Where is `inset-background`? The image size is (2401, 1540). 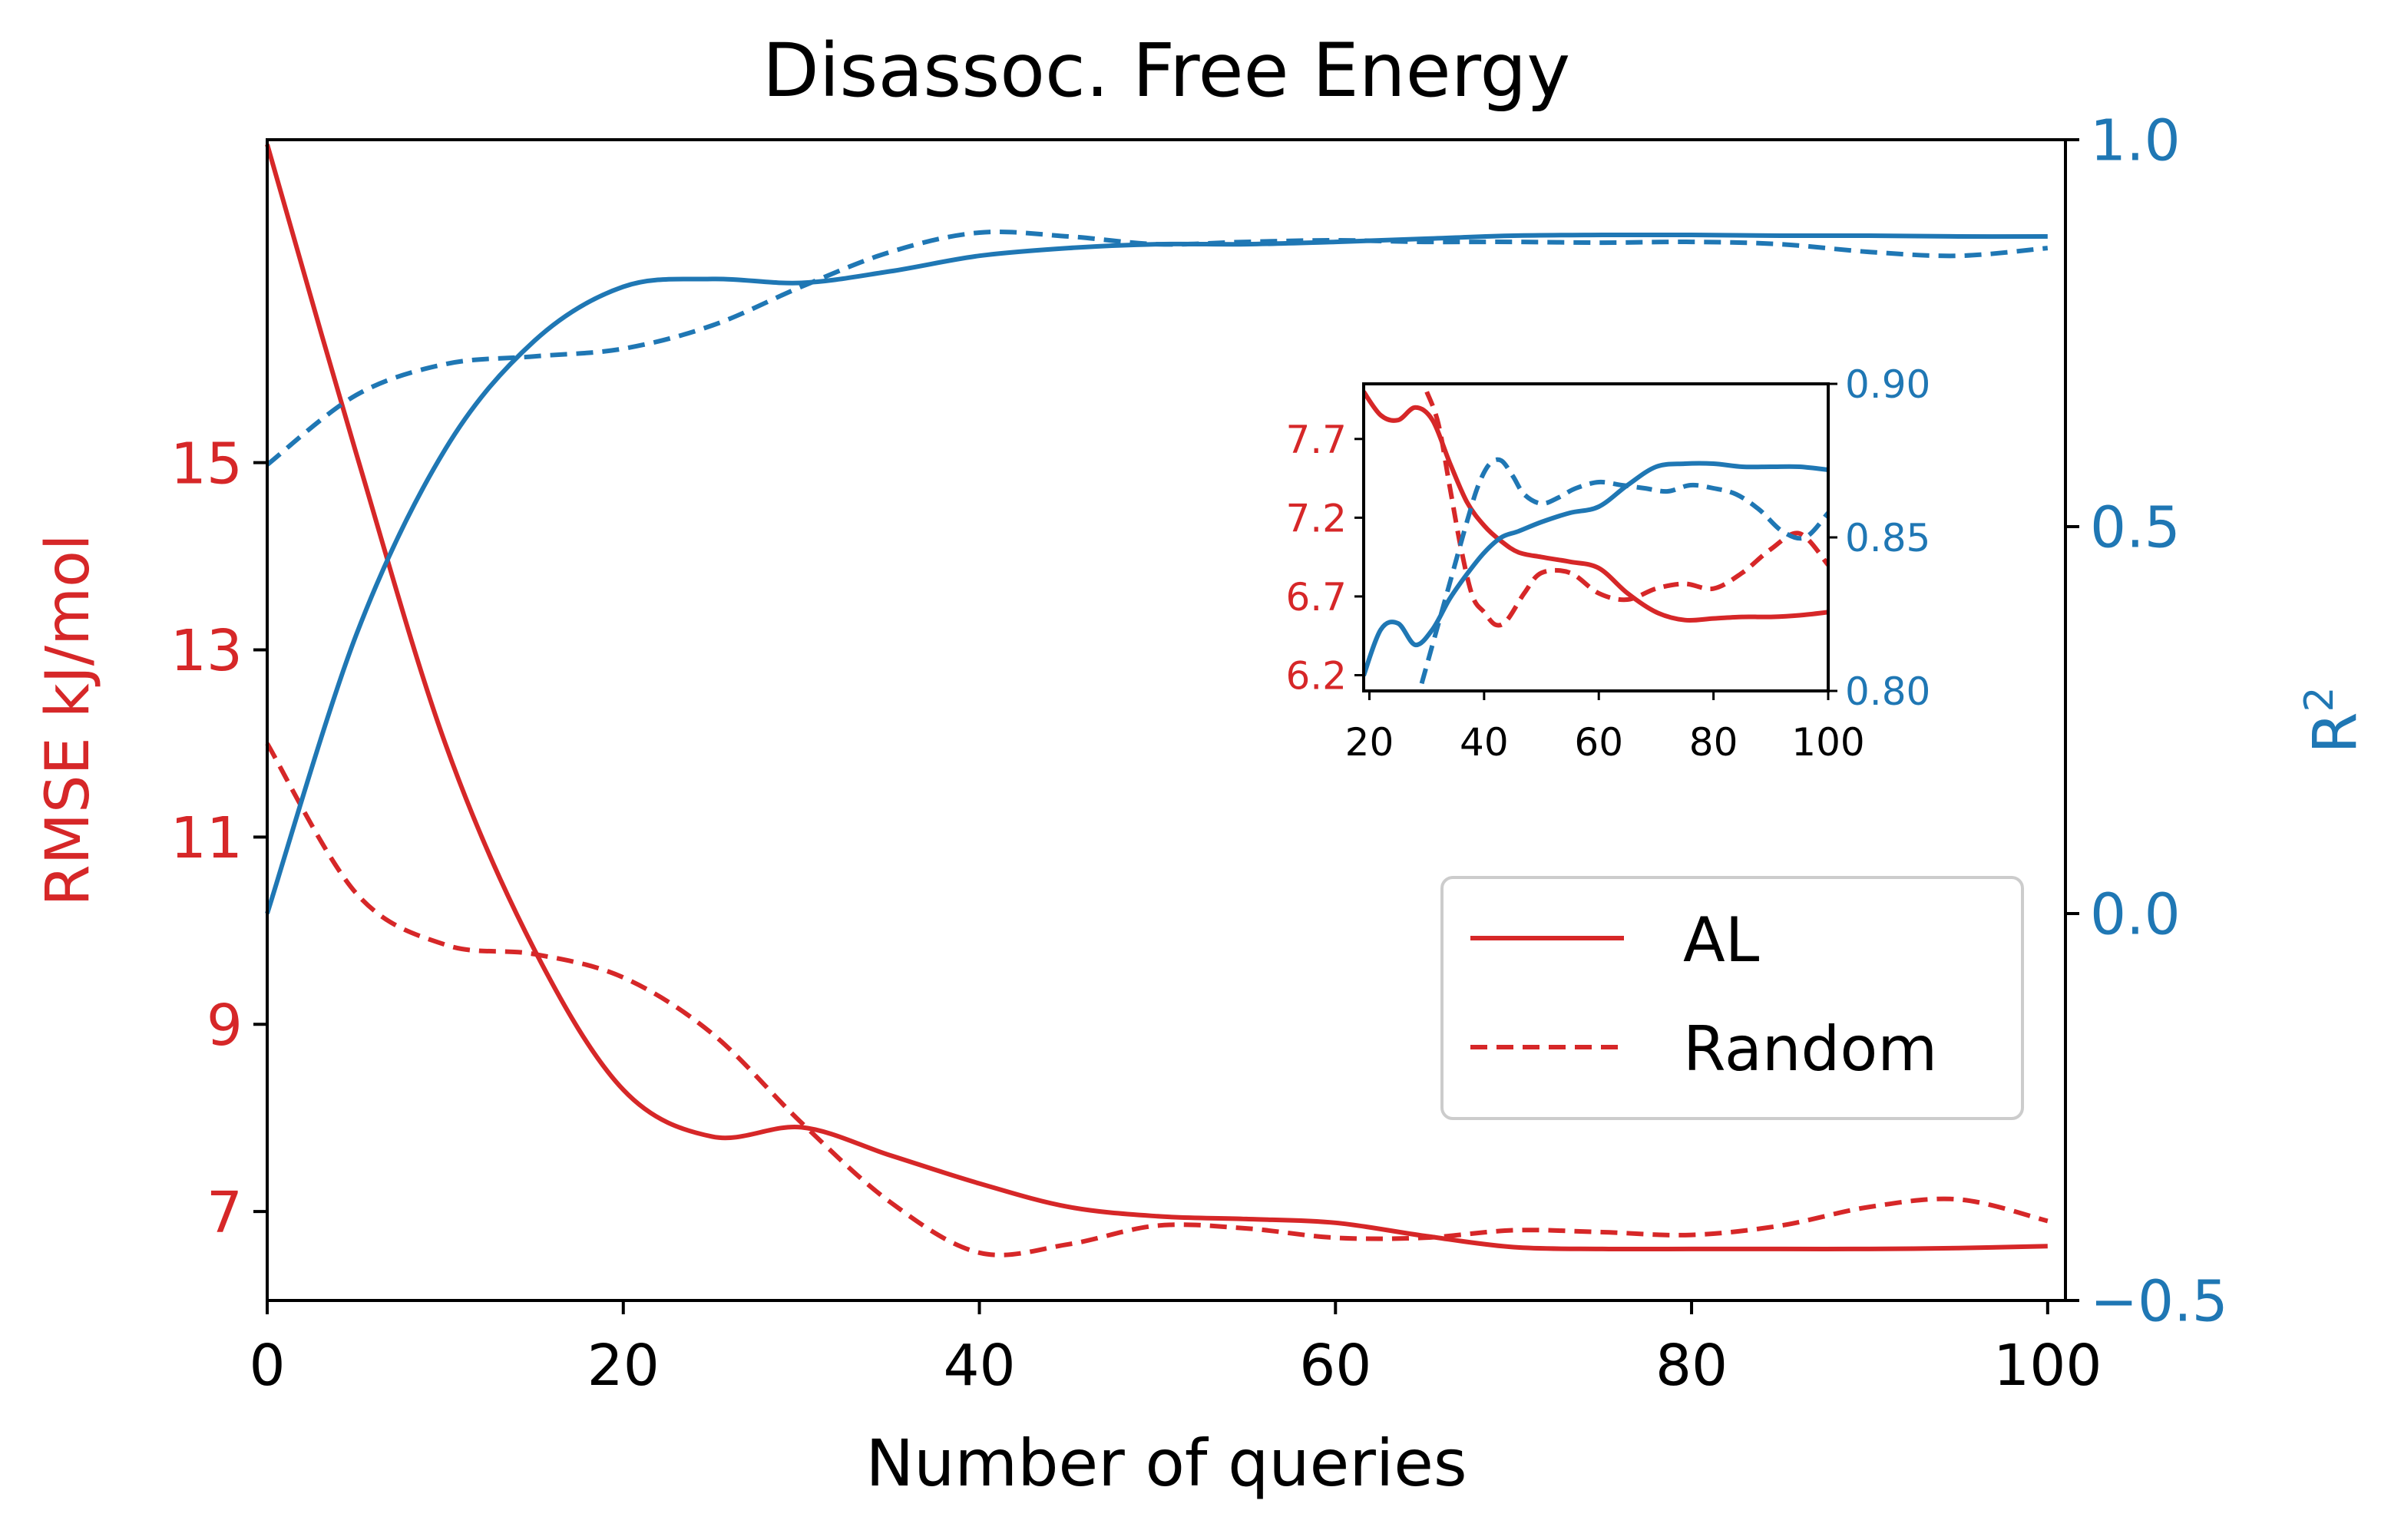 inset-background is located at coordinates (1596, 537).